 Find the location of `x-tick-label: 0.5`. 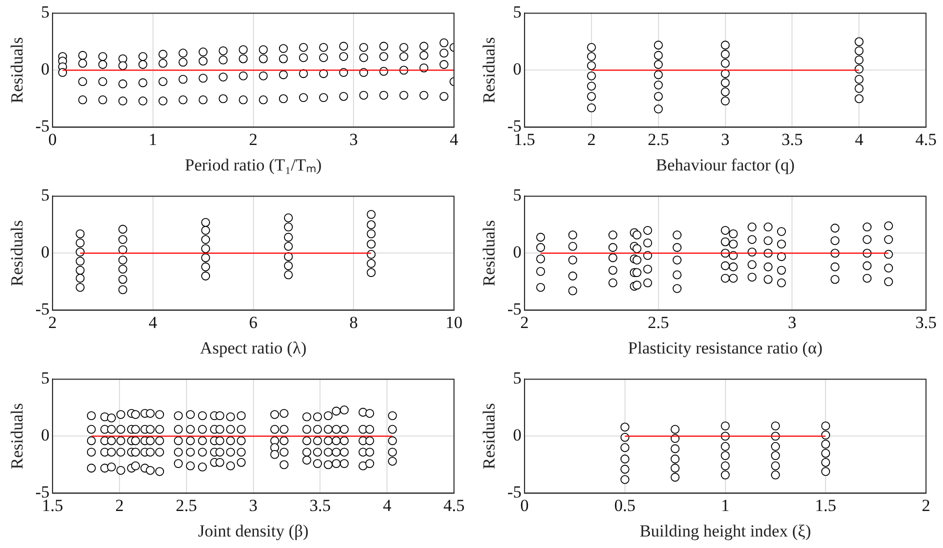

x-tick-label: 0.5 is located at coordinates (625, 505).